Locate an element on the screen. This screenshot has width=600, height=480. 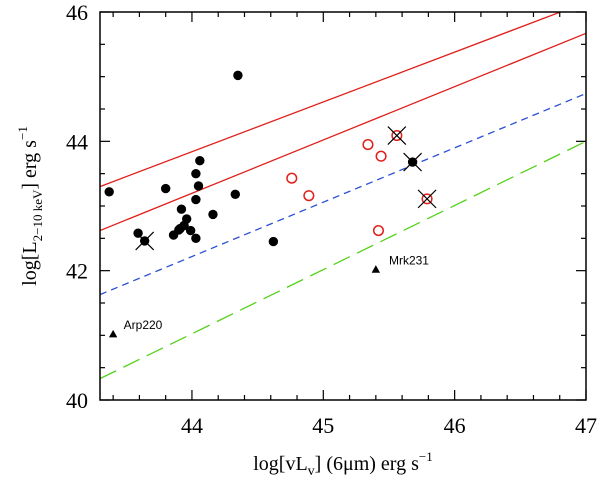
y-tick-label: 40 is located at coordinates (77, 400).